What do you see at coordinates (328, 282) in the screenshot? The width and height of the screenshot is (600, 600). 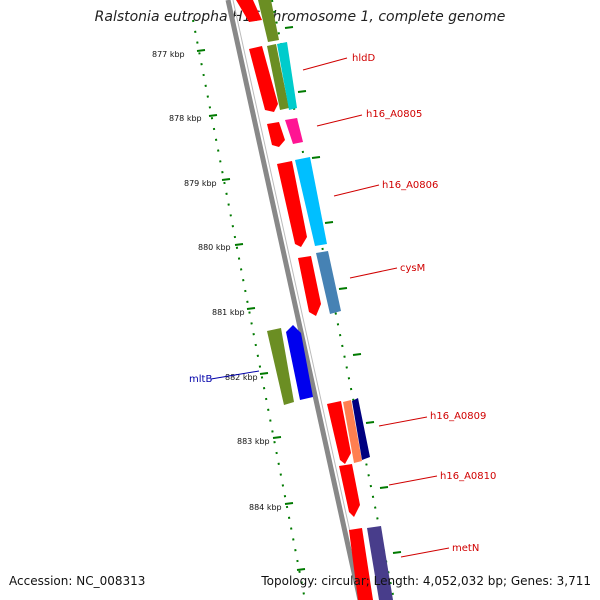 I see `gene-block-steelblue` at bounding box center [328, 282].